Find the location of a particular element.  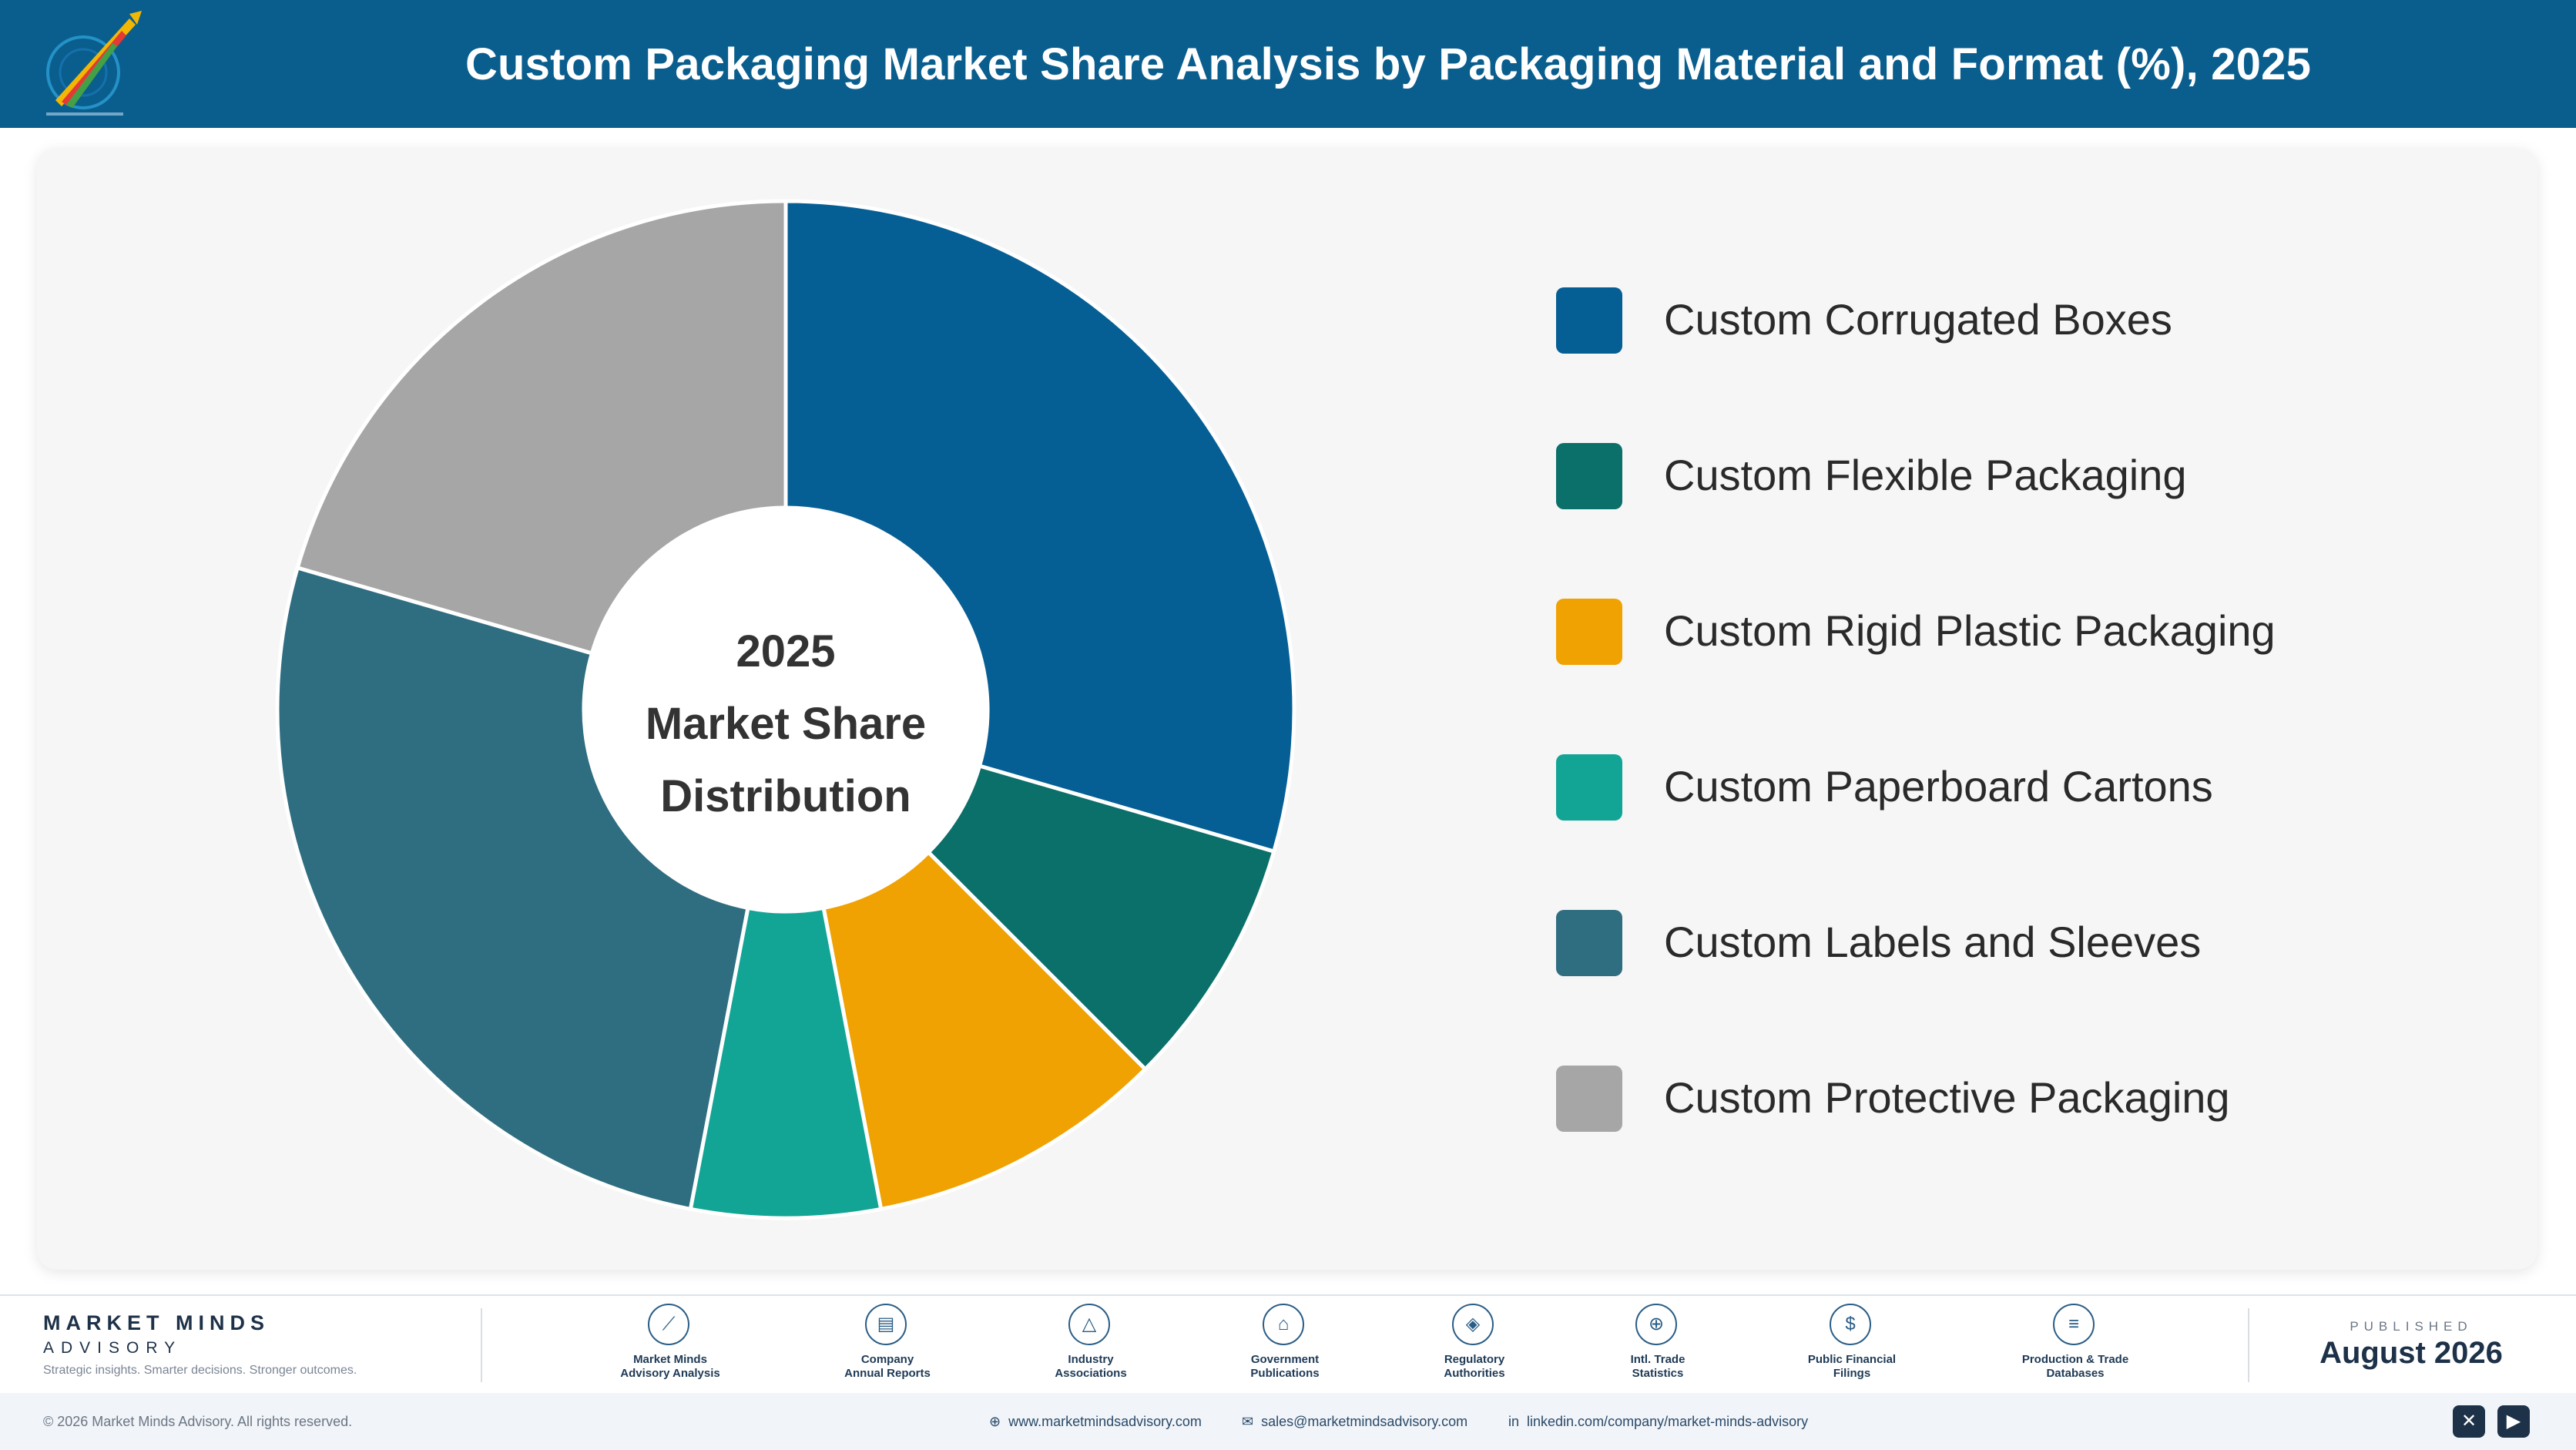

brand-logo-icon is located at coordinates (94, 63).